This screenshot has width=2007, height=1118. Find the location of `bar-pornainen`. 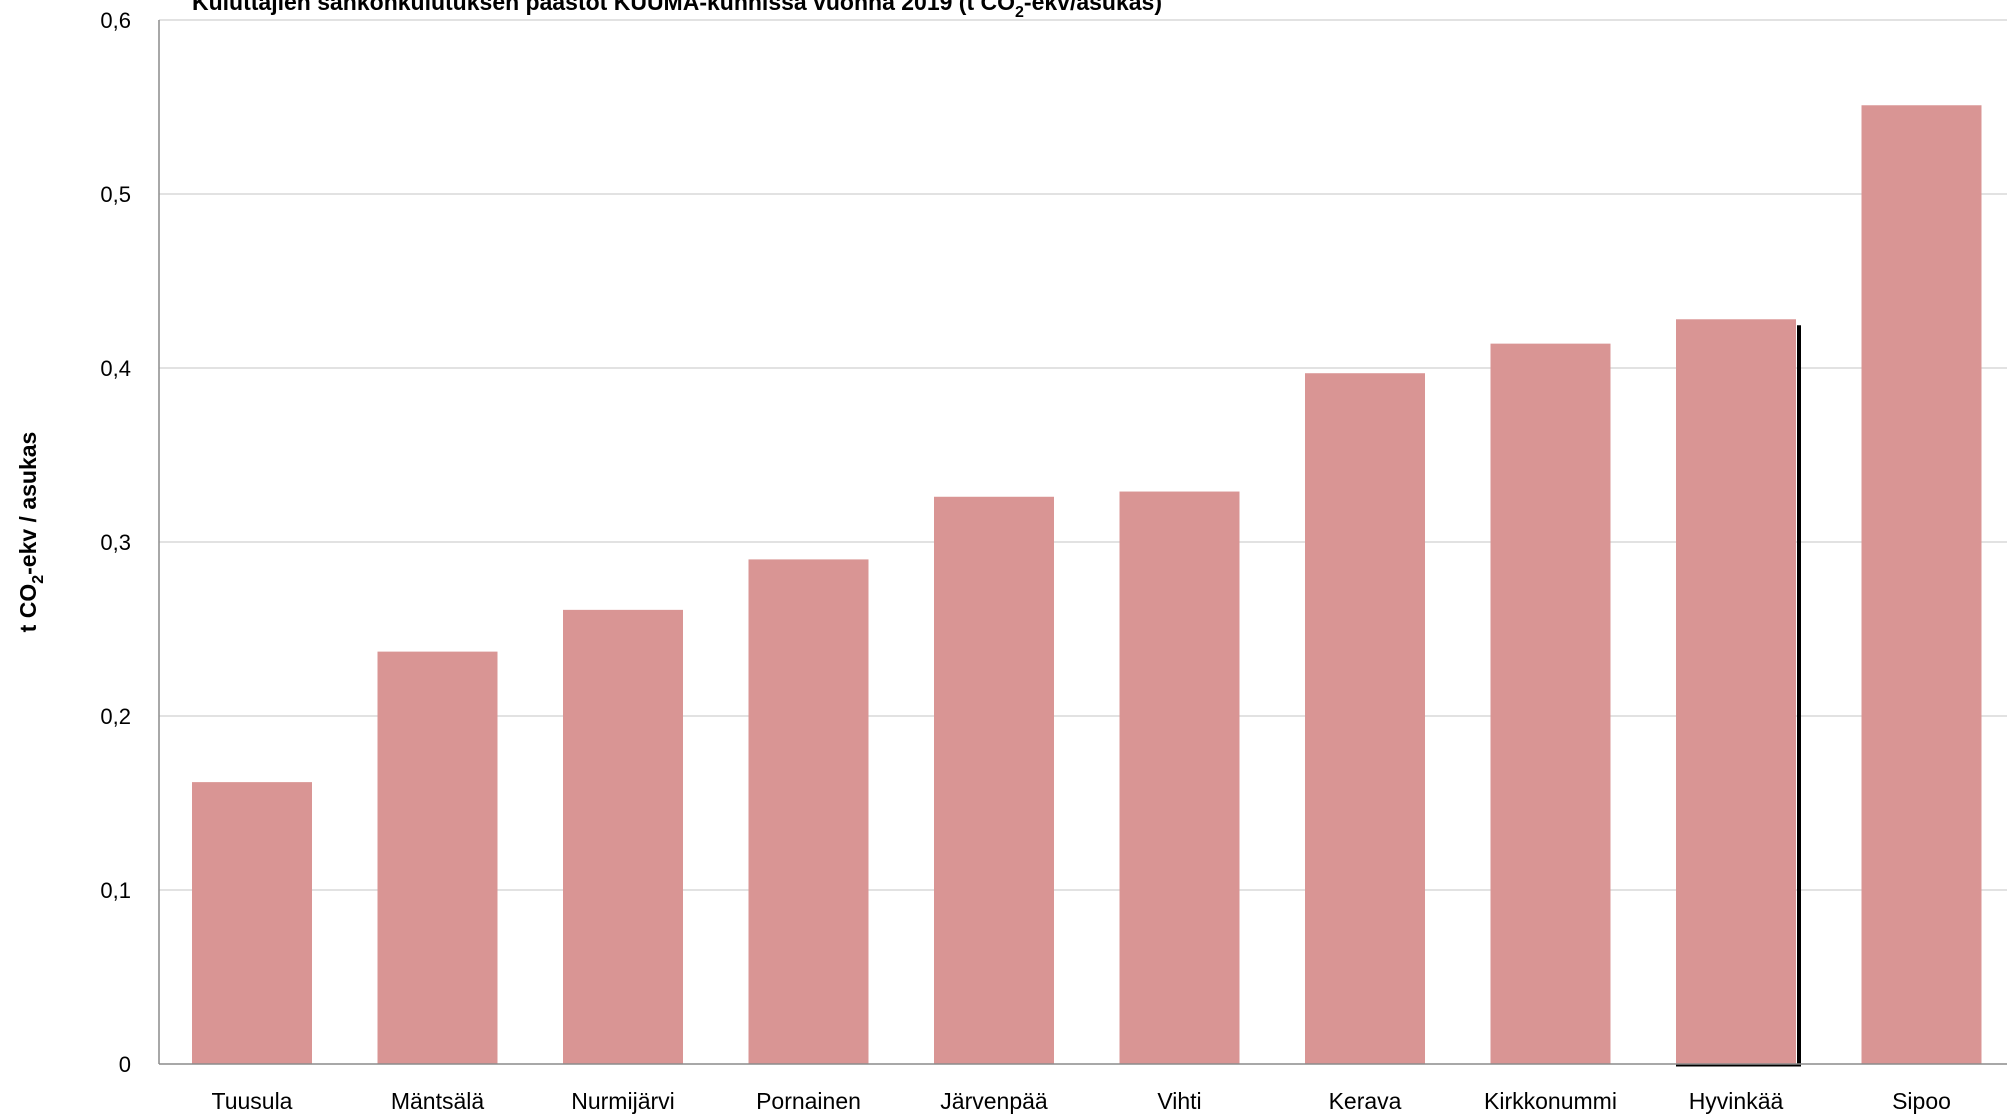

bar-pornainen is located at coordinates (808, 811).